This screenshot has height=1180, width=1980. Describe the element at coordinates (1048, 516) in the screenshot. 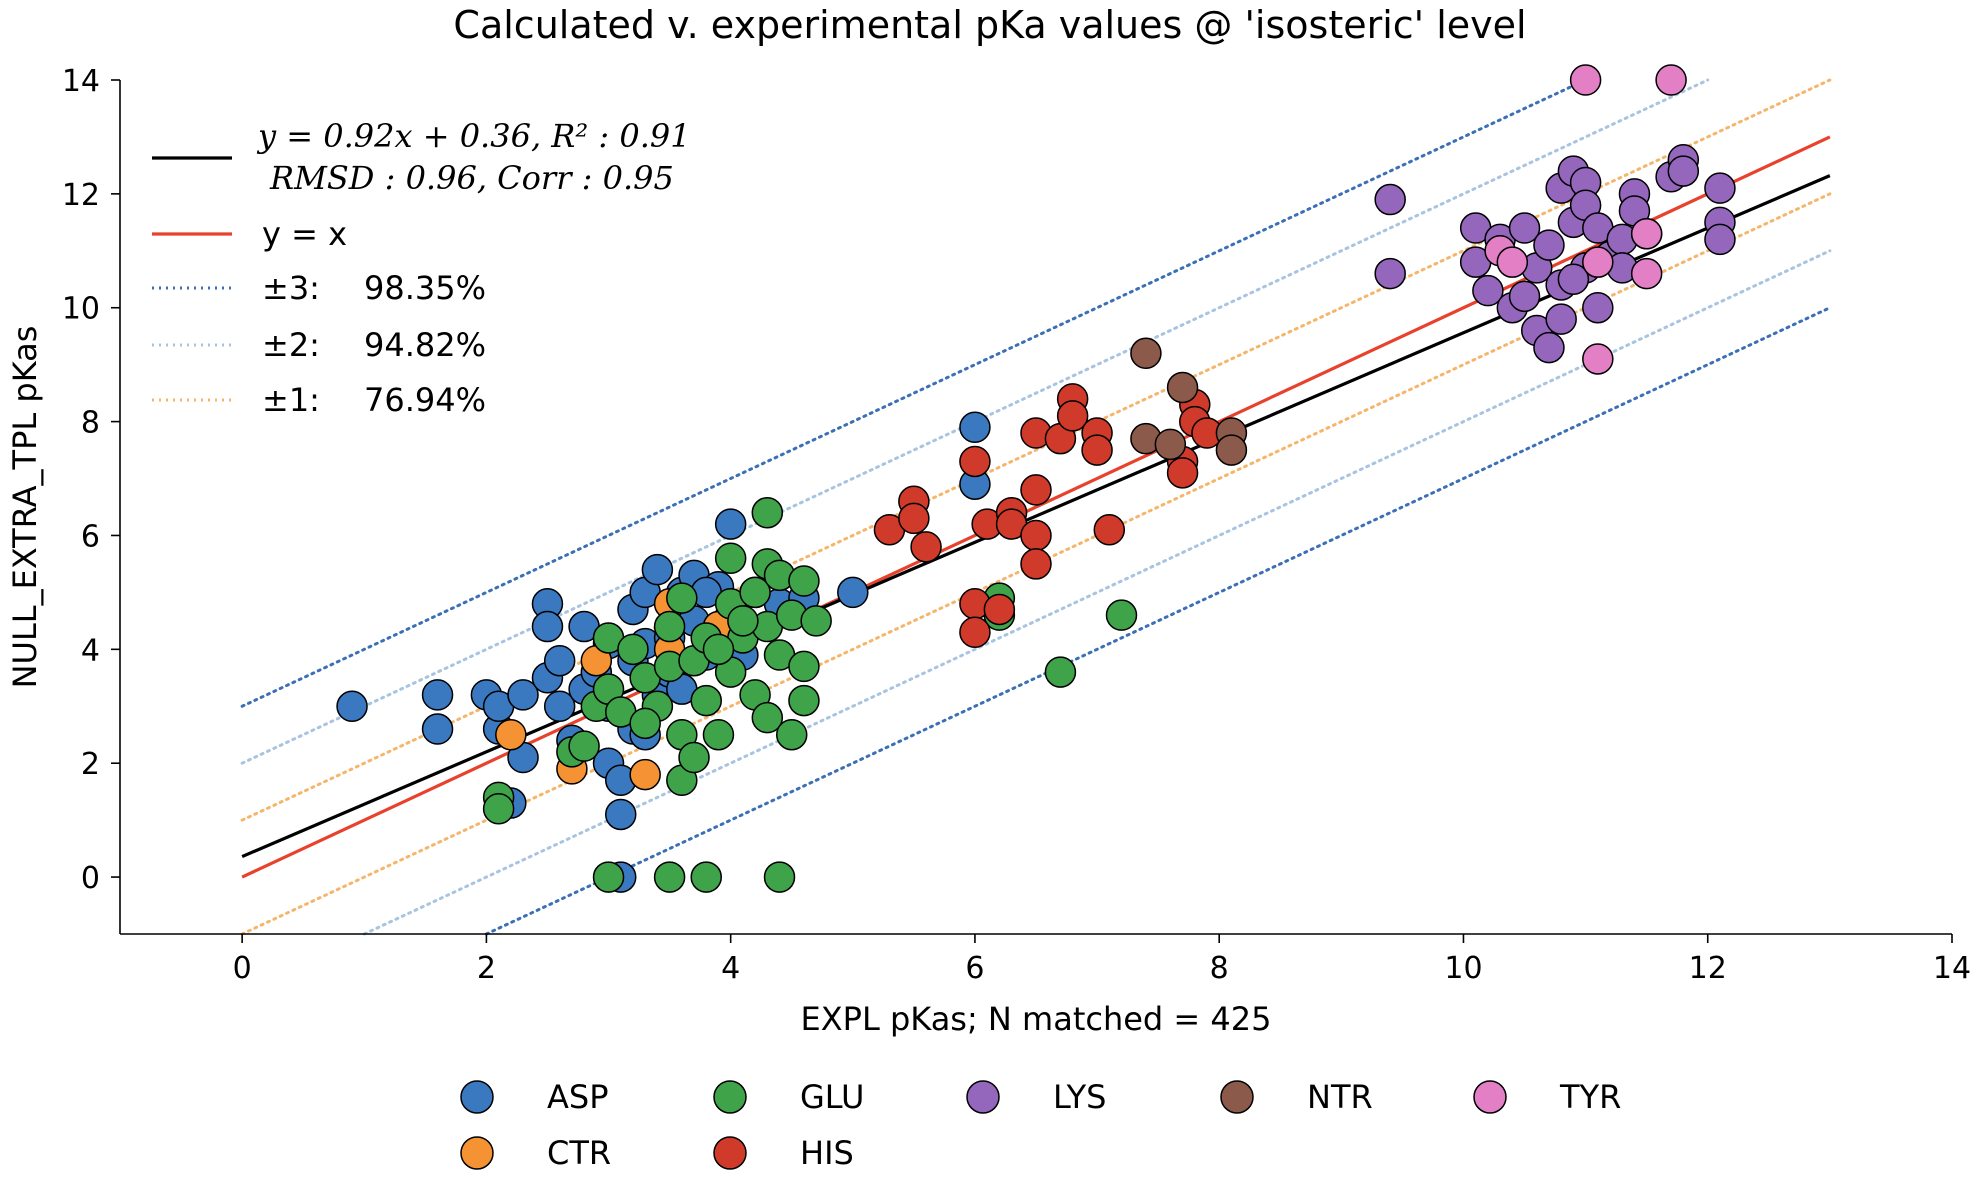

I see `series-his` at that location.